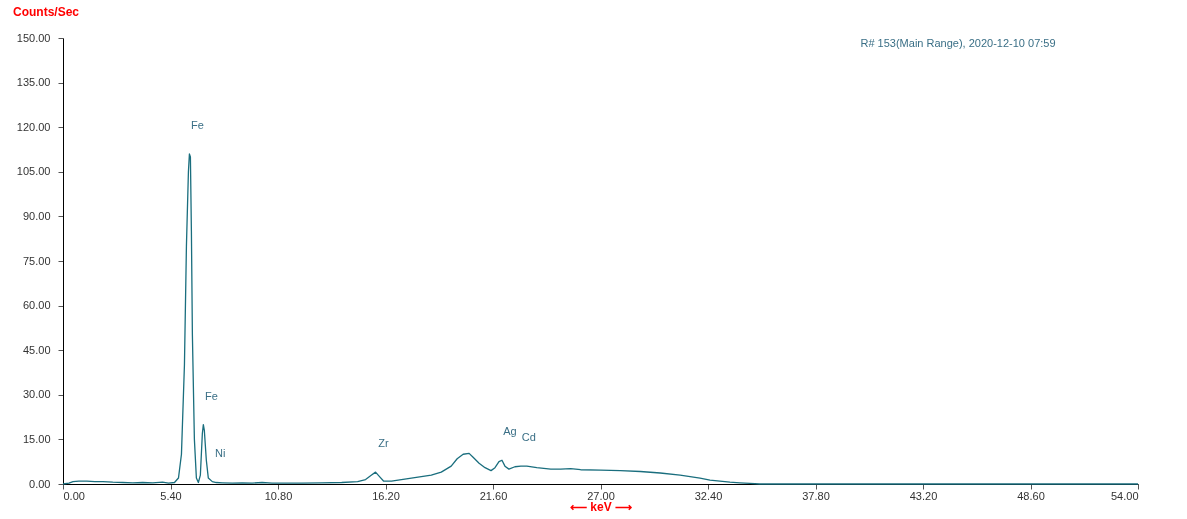  What do you see at coordinates (74, 495) in the screenshot?
I see `x-tick-label: 0.00` at bounding box center [74, 495].